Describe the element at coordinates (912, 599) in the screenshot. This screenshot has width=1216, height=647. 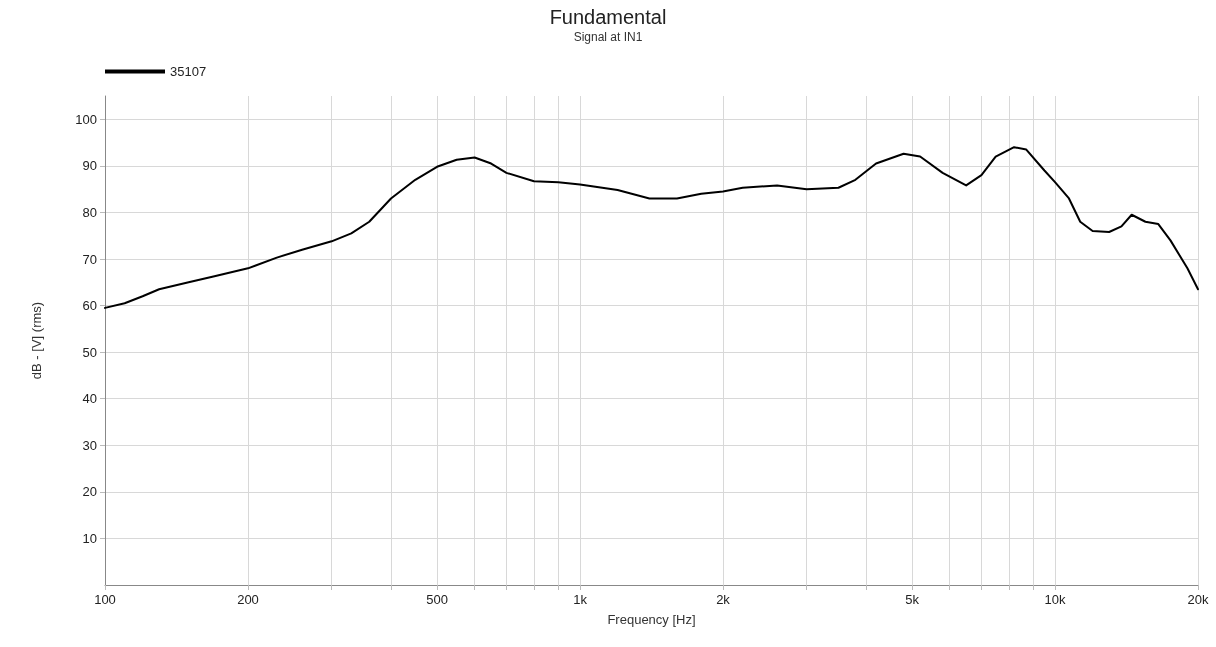
I see `x-tick-label: 5k` at that location.